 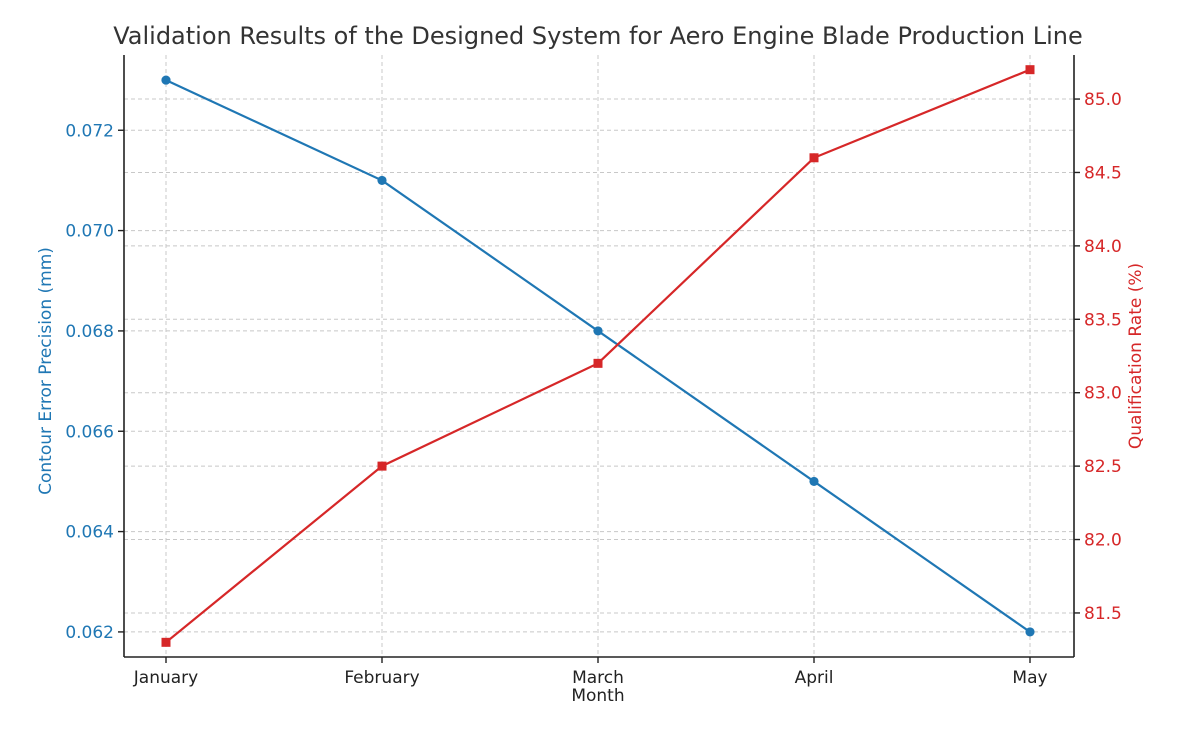 What do you see at coordinates (1136, 356) in the screenshot?
I see `y-axis-right-label: Qualification Rate (%)` at bounding box center [1136, 356].